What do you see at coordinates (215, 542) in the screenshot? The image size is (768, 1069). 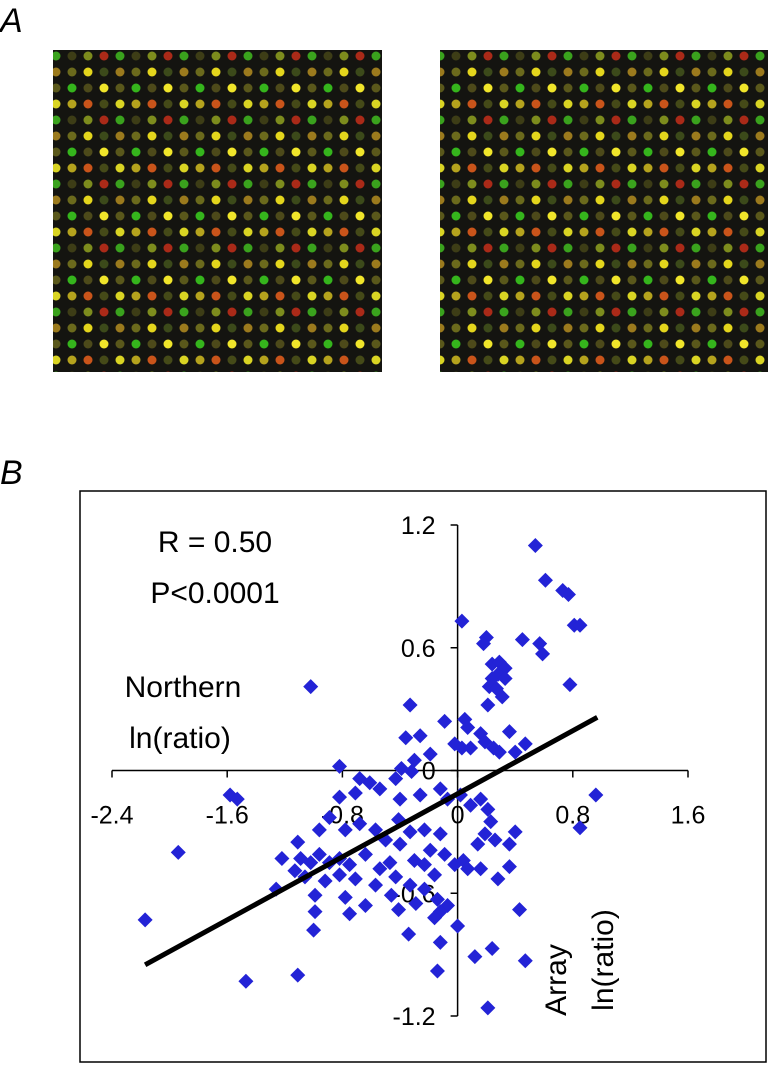 I see `annotation: R = 0.50` at bounding box center [215, 542].